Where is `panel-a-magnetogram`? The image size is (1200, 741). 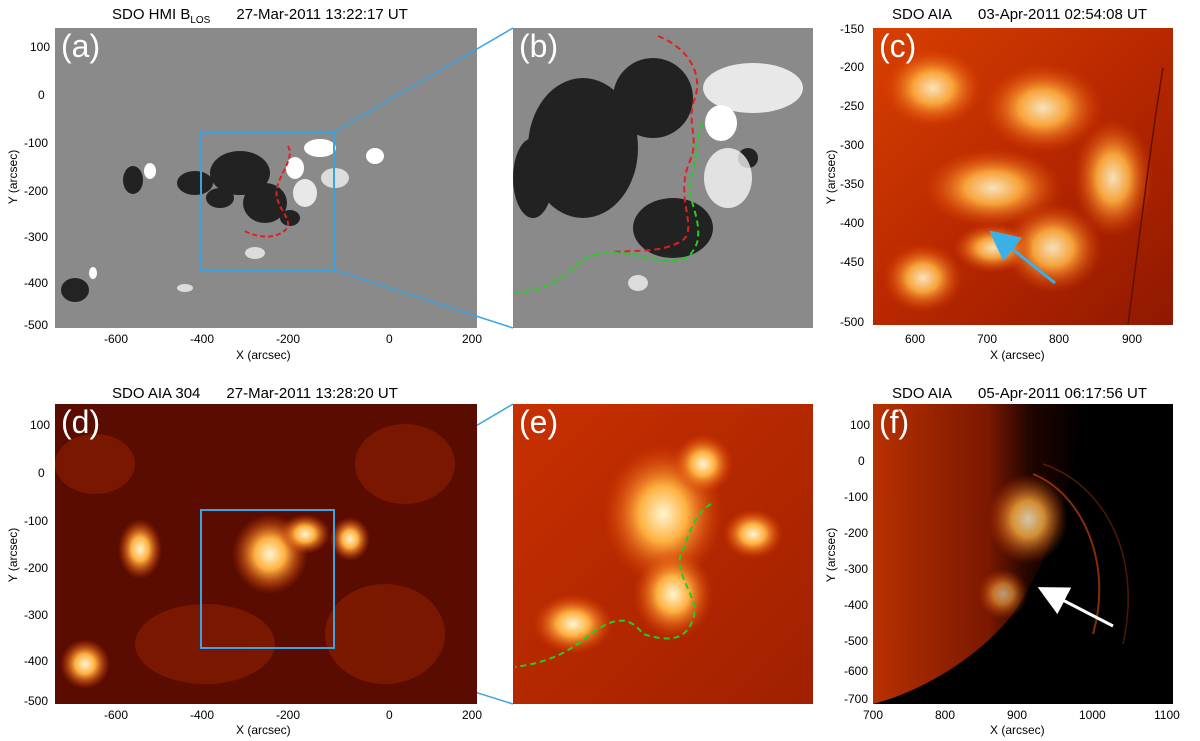 panel-a-magnetogram is located at coordinates (266, 178).